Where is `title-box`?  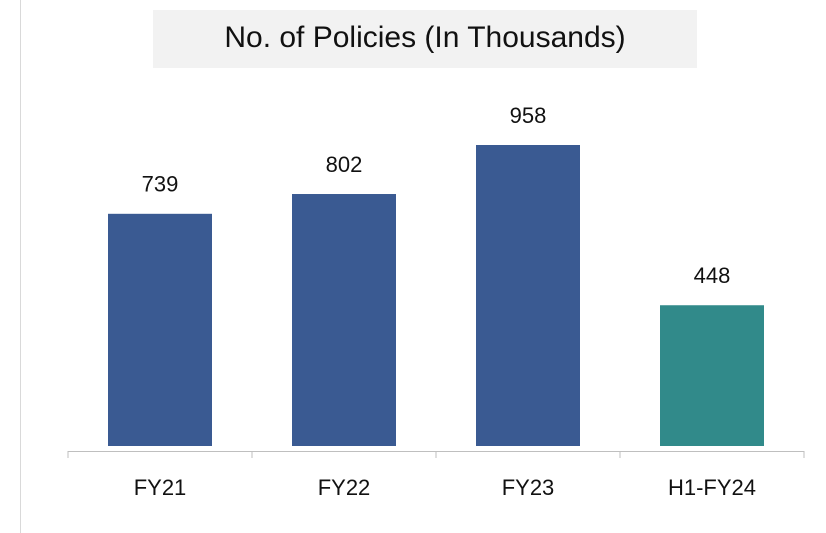 title-box is located at coordinates (425, 39).